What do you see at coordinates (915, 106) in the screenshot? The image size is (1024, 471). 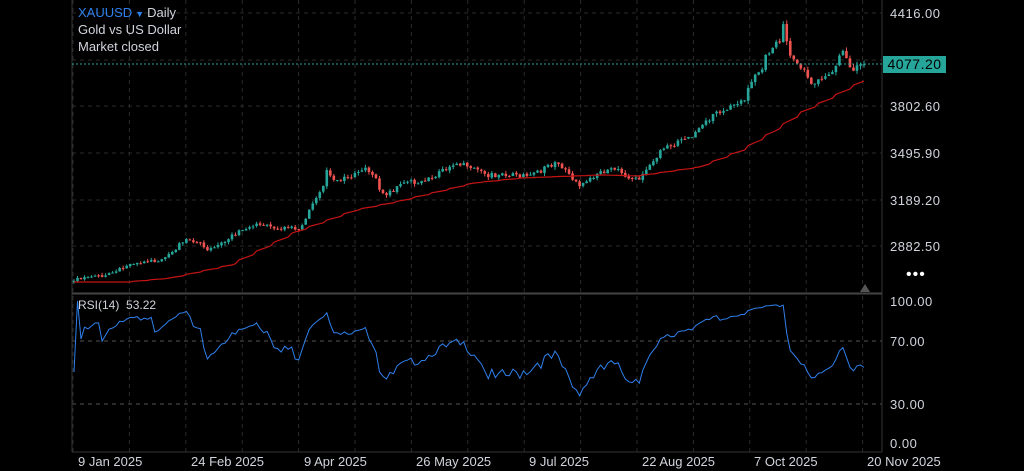 I see `price-tick: 3802.60` at bounding box center [915, 106].